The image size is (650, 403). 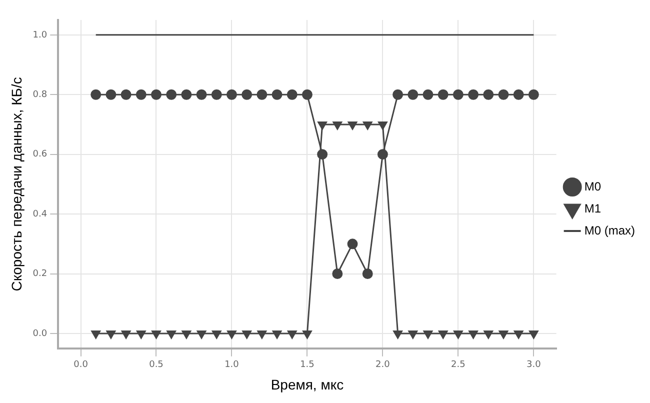 What do you see at coordinates (307, 384) in the screenshot?
I see `x-axis-title: Время, мкс` at bounding box center [307, 384].